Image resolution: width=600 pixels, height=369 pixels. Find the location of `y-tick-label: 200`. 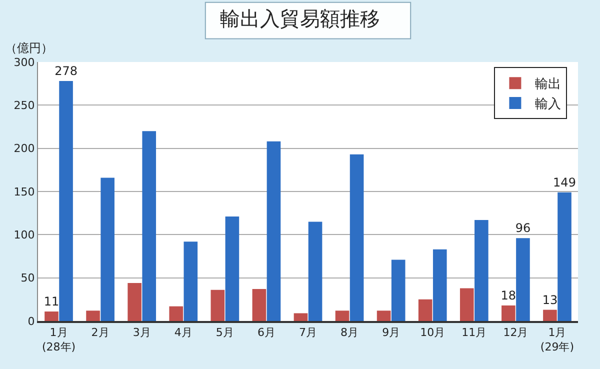

y-tick-label: 200 is located at coordinates (24, 149).